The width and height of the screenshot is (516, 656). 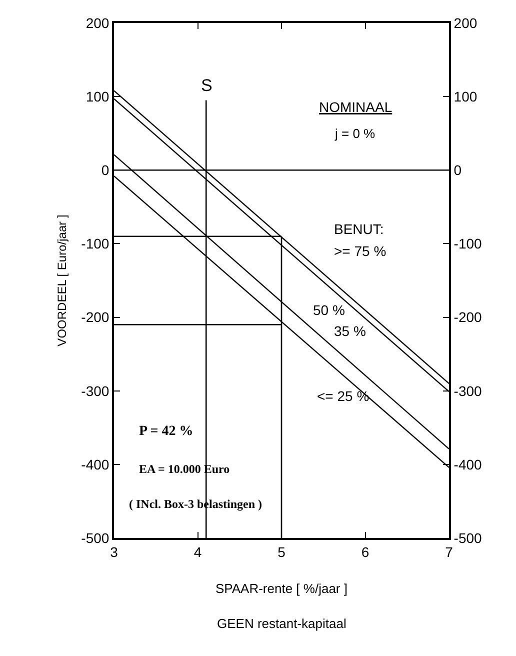 I want to click on y-tick-label: 0, so click(x=105, y=170).